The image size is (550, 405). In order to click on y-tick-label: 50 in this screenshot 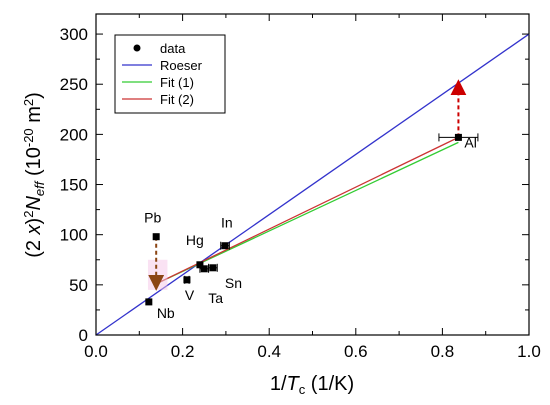, I will do `click(78, 285)`.